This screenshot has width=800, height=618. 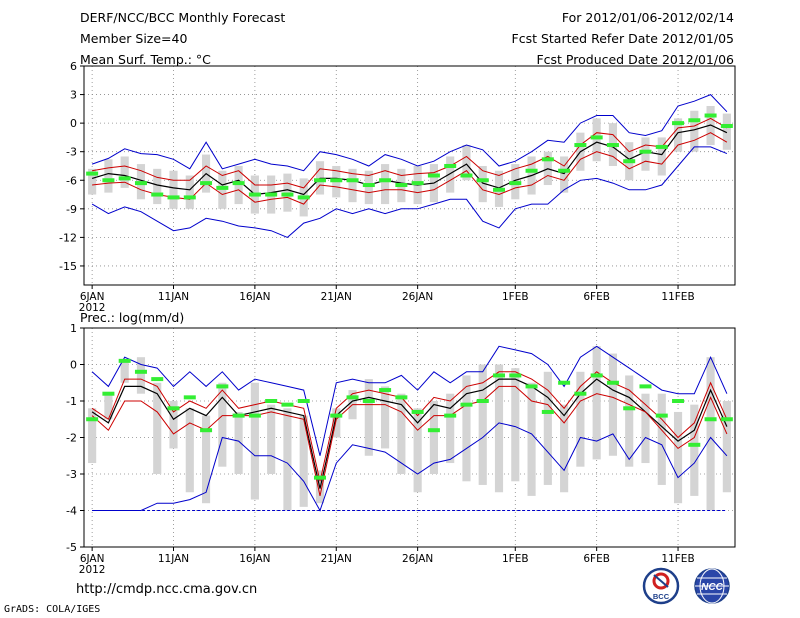 What do you see at coordinates (409, 400) in the screenshot?
I see `series-line-max` at bounding box center [409, 400].